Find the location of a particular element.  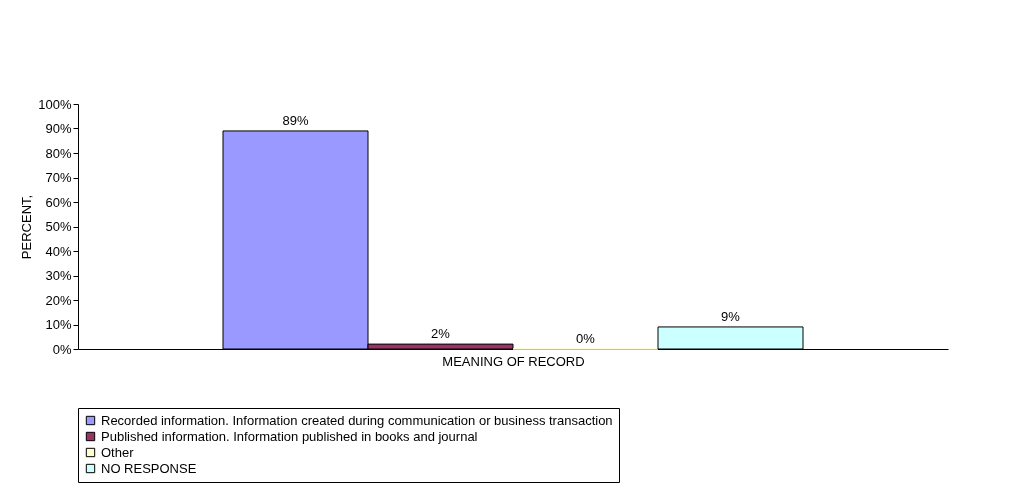

legend-label: Published information. Information published in books and journal is located at coordinates (289, 436).